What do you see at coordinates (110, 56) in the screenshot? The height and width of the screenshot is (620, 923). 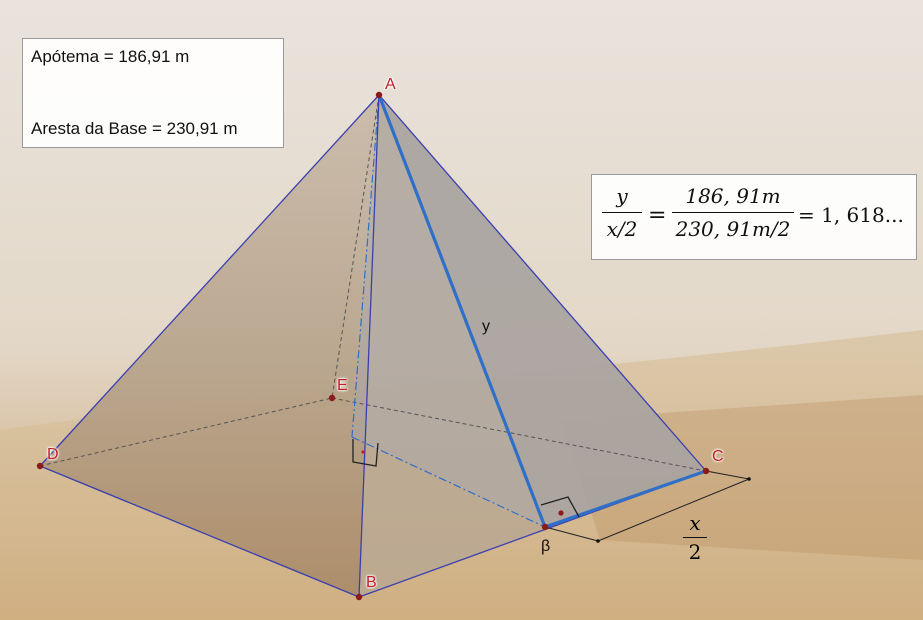 I see `apotema-text: Apótema = 186,91 m` at bounding box center [110, 56].